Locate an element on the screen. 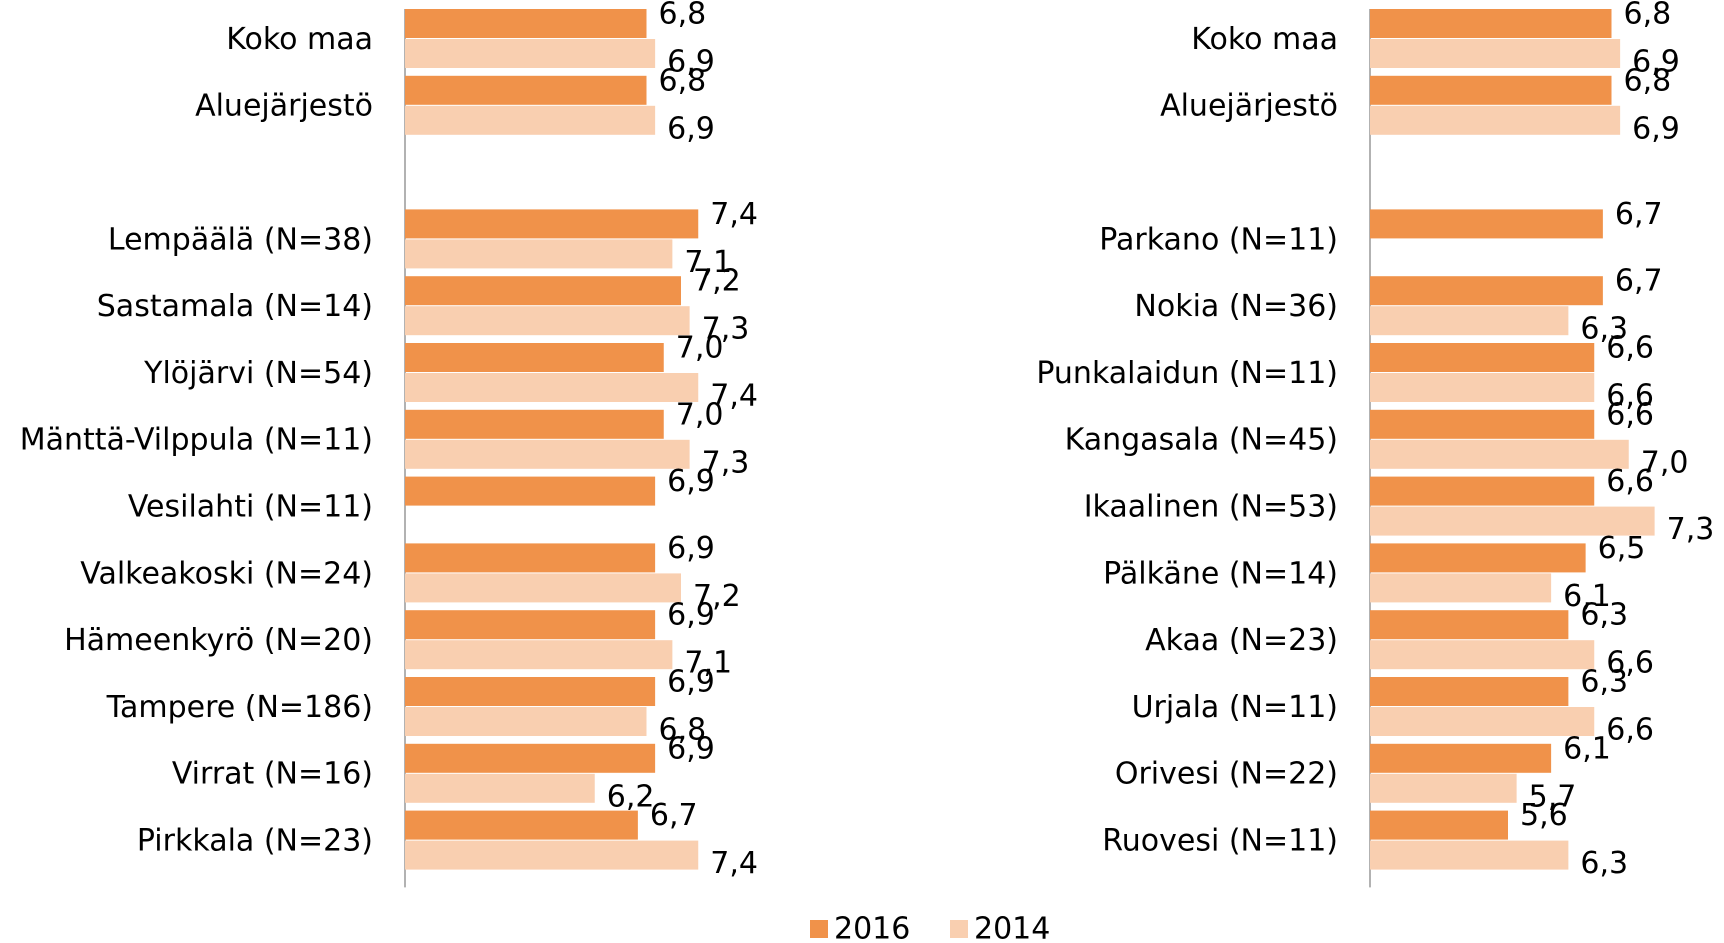  legend-label: 2014 is located at coordinates (1012, 927).